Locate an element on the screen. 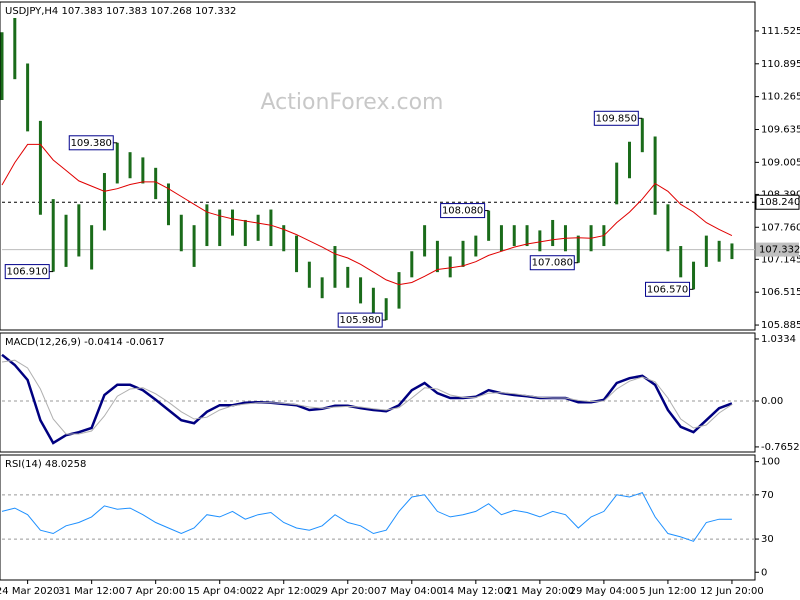 Image resolution: width=800 pixels, height=600 pixels. watermark: ActionForex.com is located at coordinates (352, 102).